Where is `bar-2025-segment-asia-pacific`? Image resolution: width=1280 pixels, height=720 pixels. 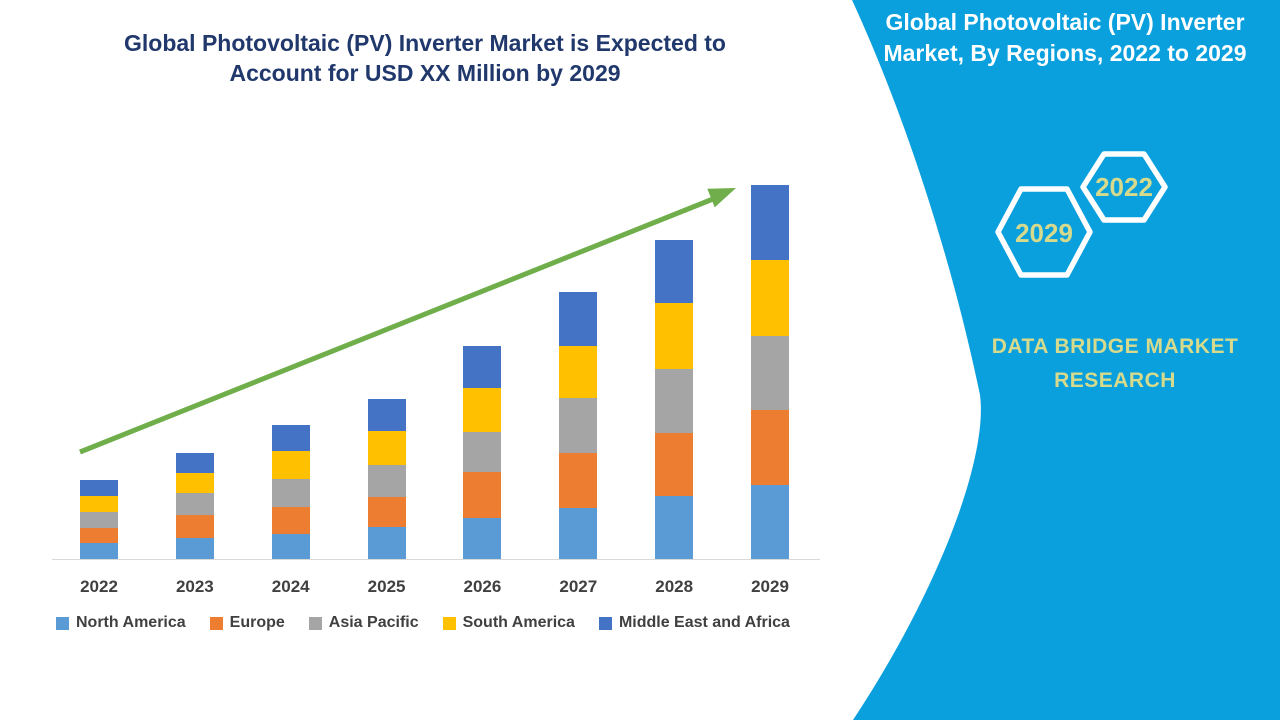 bar-2025-segment-asia-pacific is located at coordinates (386, 481).